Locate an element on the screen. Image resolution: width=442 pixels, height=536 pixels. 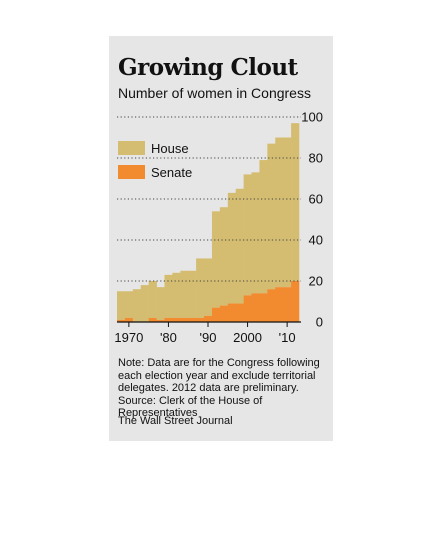
bar-house-1998 is located at coordinates (239, 246).